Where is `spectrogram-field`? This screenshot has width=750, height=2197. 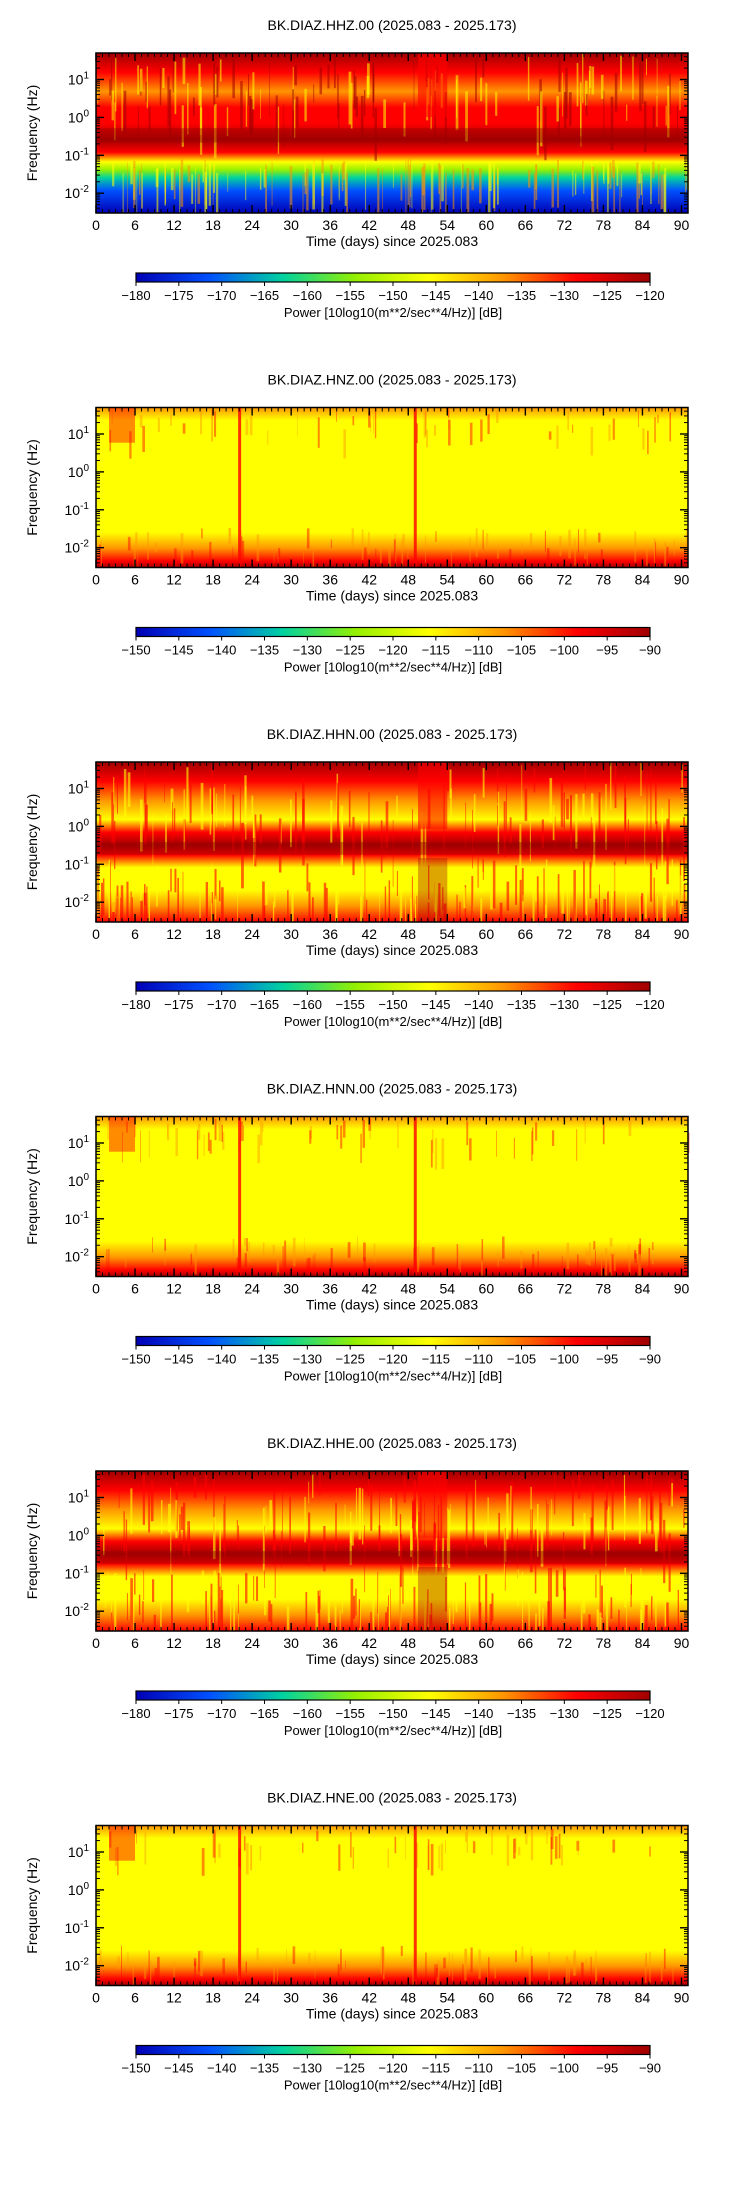
spectrogram-field is located at coordinates (392, 842).